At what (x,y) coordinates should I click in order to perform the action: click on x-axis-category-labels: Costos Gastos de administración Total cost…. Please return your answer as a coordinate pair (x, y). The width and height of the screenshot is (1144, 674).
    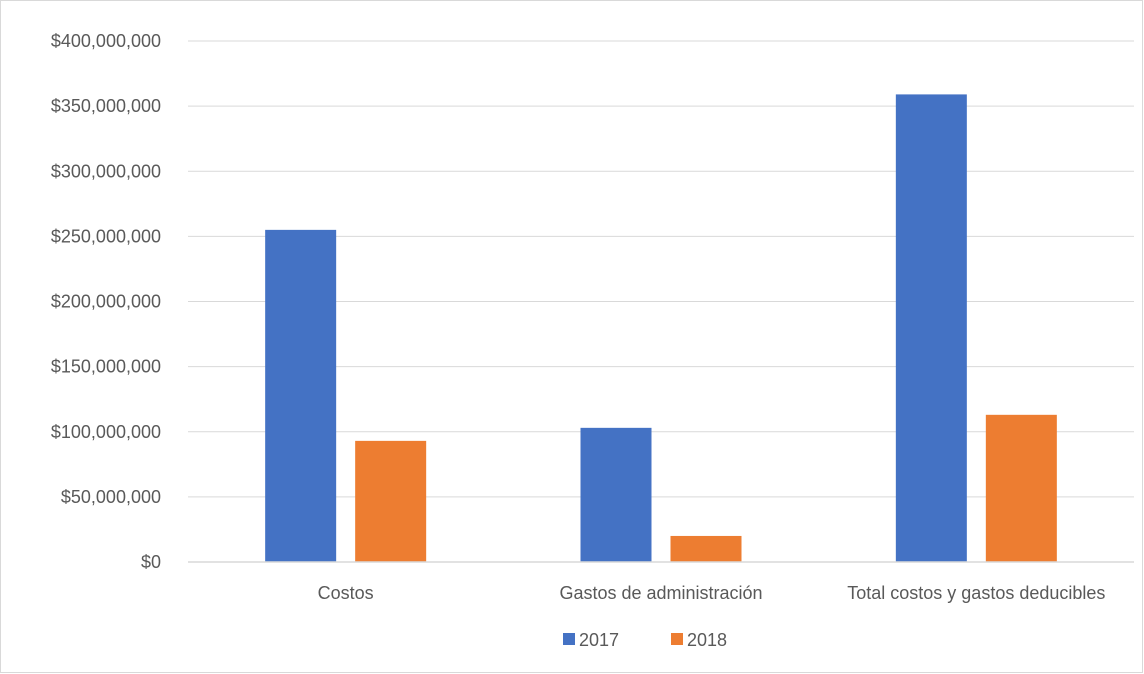
    Looking at the image, I should click on (712, 593).